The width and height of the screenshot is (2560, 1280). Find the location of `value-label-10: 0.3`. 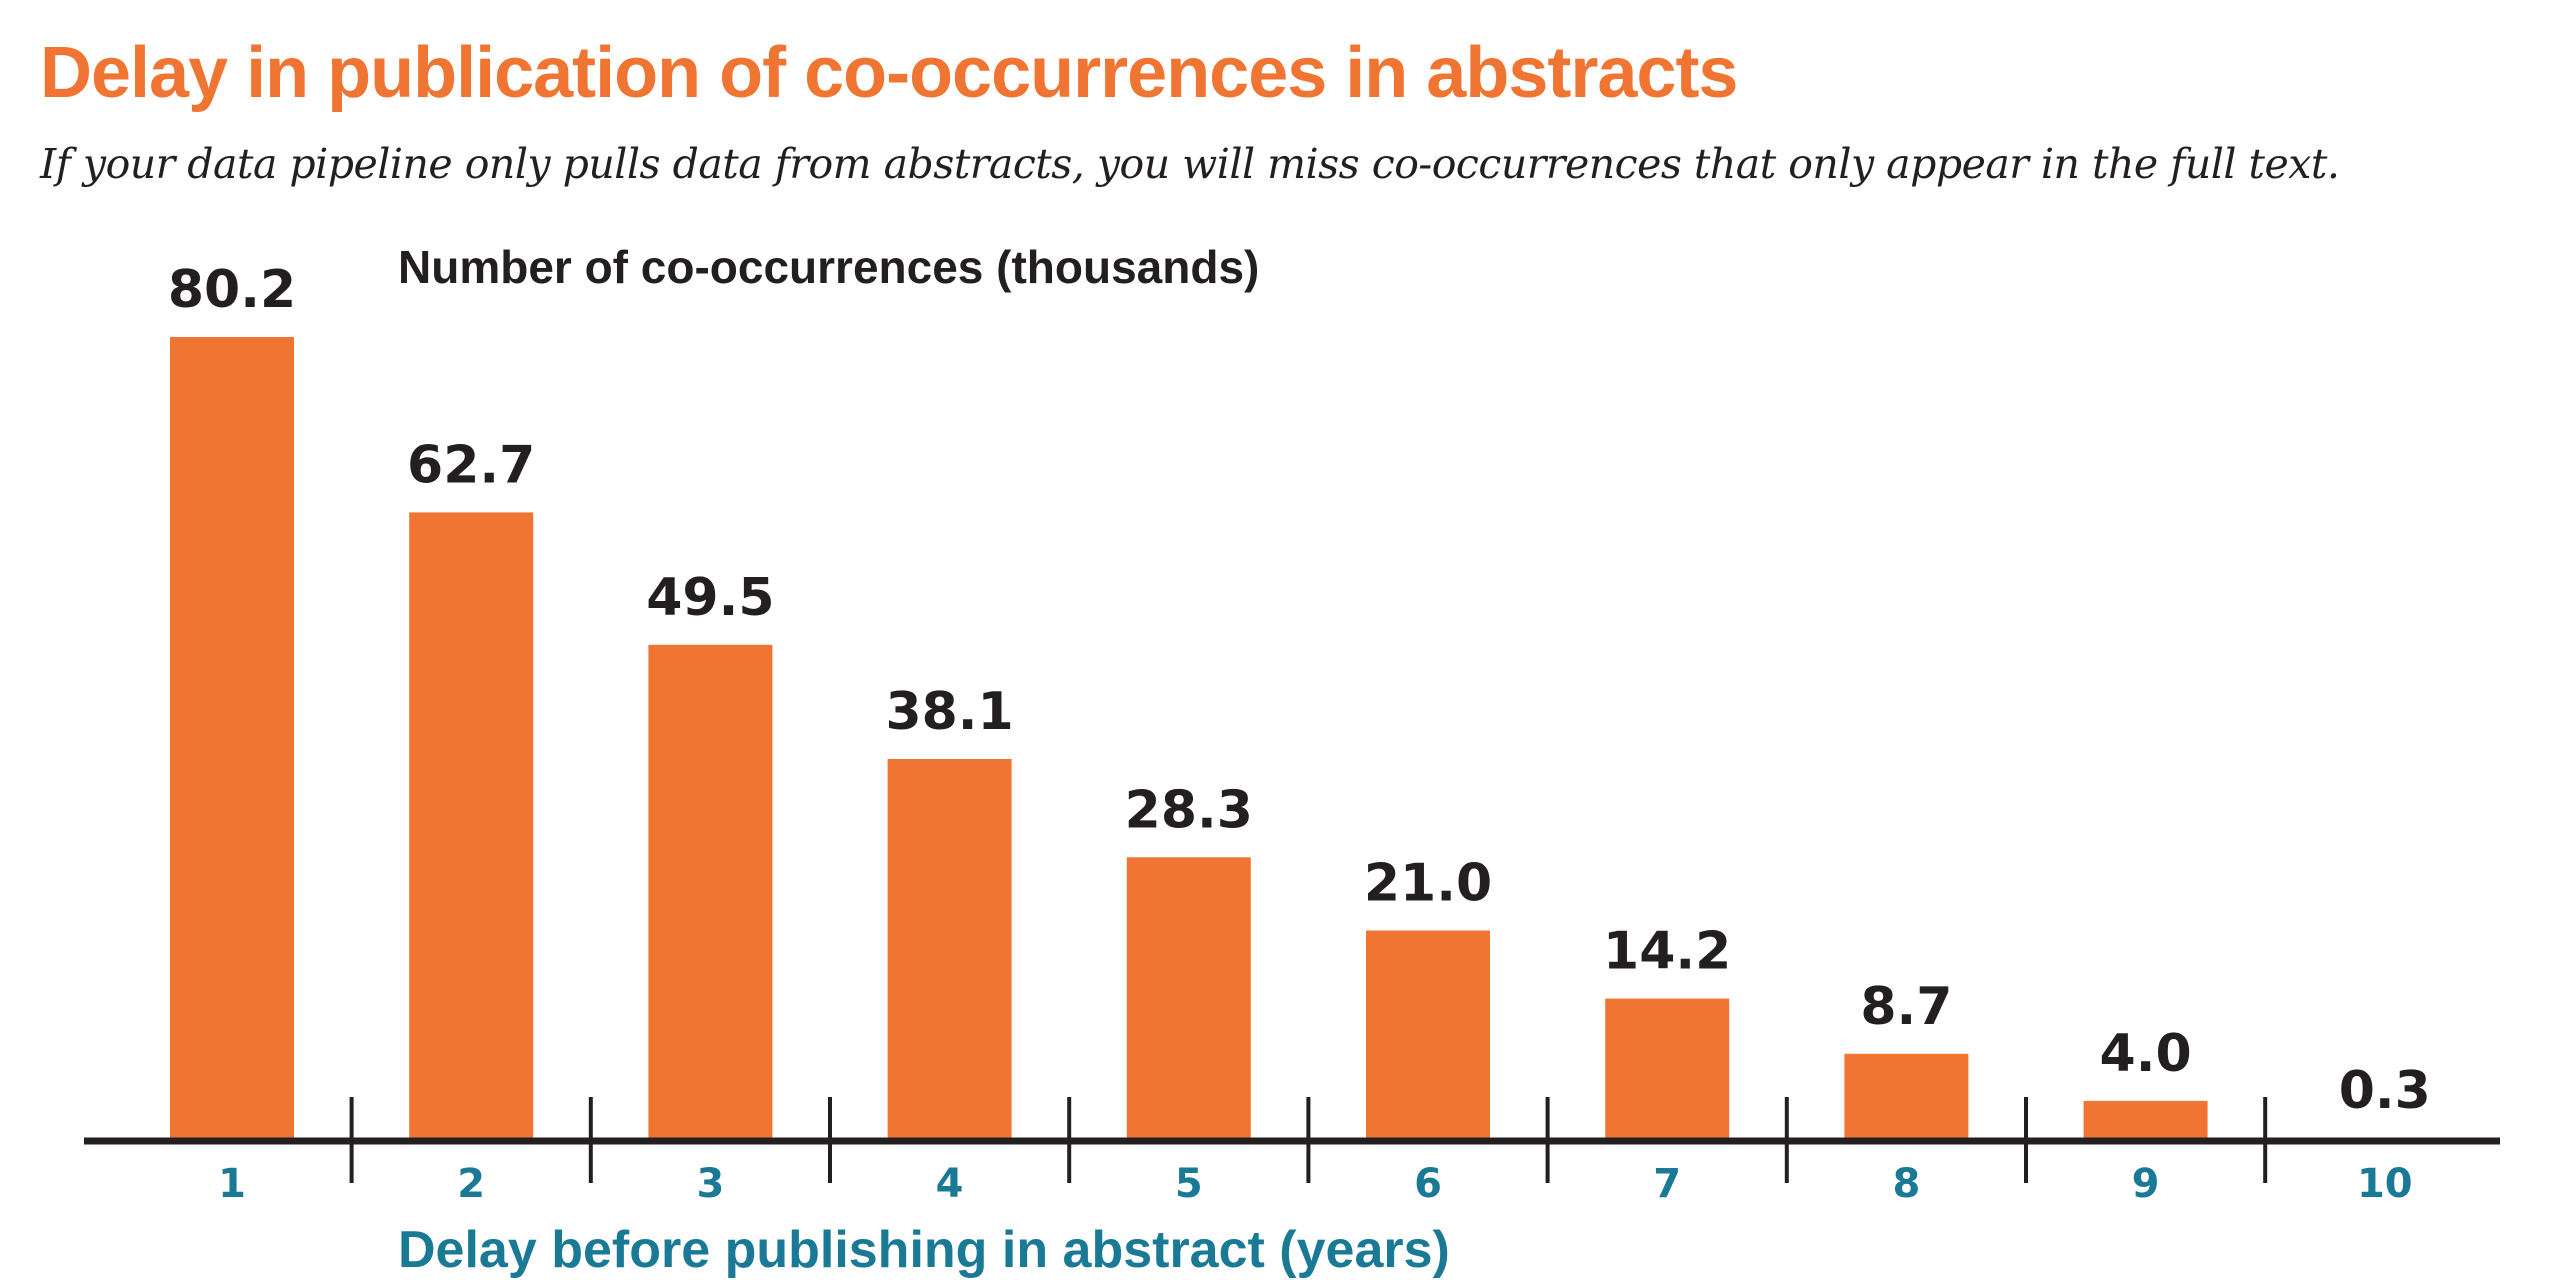

value-label-10: 0.3 is located at coordinates (2385, 1091).